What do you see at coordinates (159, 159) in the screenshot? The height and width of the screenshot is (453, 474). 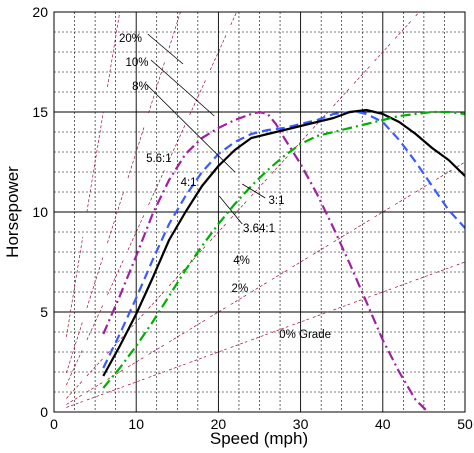 I see `annotation-label: 5.6:1` at bounding box center [159, 159].